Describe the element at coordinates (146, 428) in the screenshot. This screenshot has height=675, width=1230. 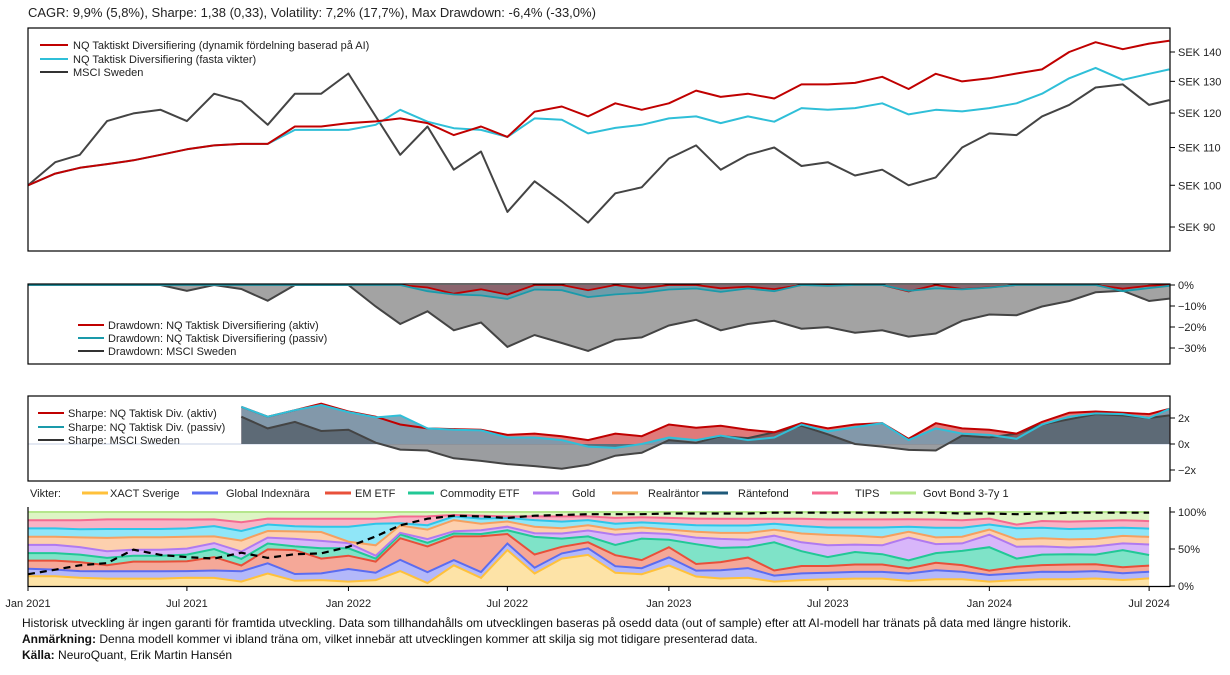
I see `legend-label-sharpe-passiv: Sharpe: NQ Taktisk Div. (passiv)` at that location.